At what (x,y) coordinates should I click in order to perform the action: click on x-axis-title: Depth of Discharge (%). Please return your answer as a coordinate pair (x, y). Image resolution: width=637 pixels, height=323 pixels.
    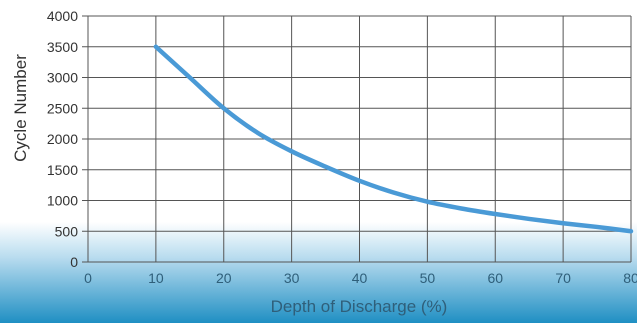
    Looking at the image, I should click on (359, 306).